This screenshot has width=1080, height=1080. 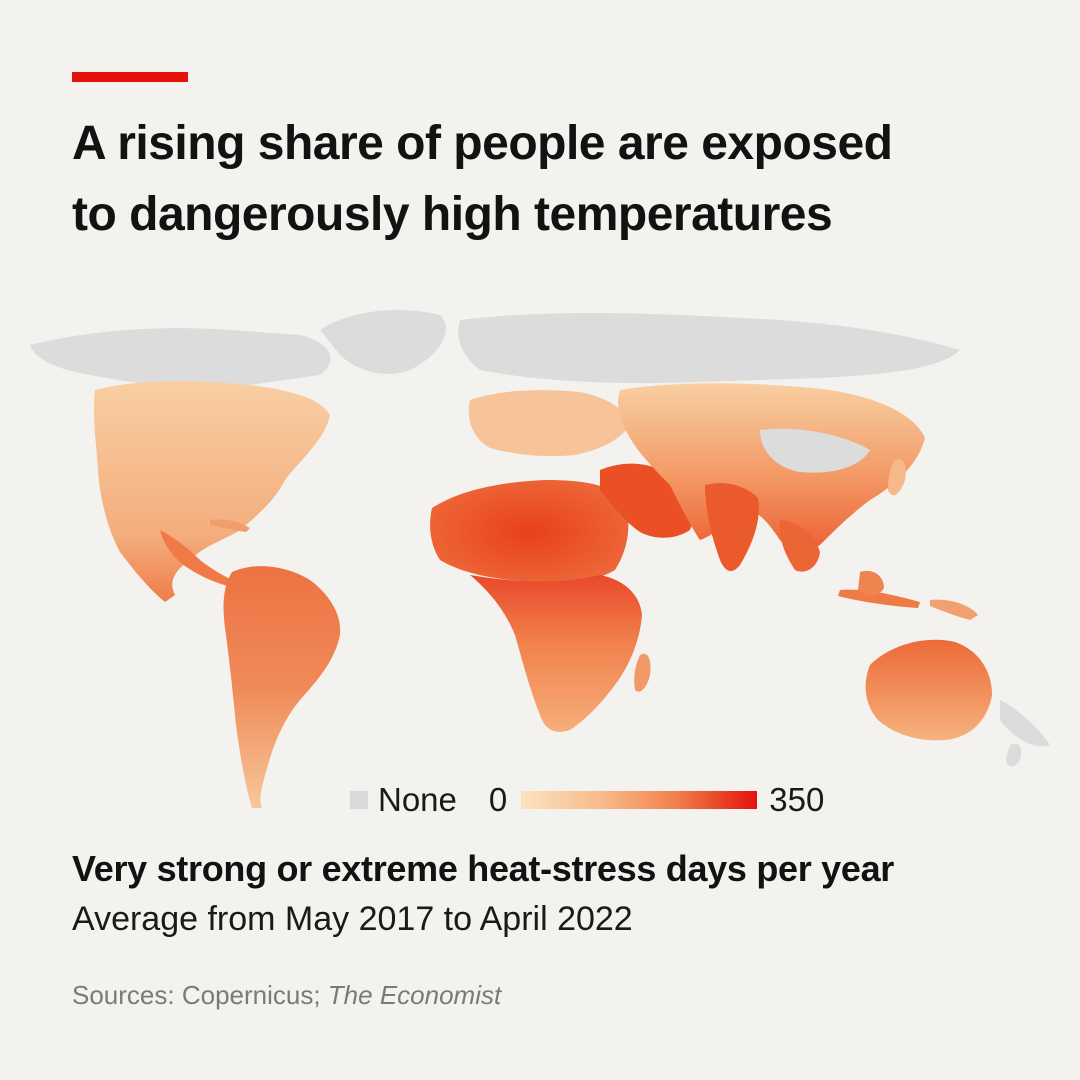 What do you see at coordinates (797, 799) in the screenshot?
I see `legend-max-label: 350` at bounding box center [797, 799].